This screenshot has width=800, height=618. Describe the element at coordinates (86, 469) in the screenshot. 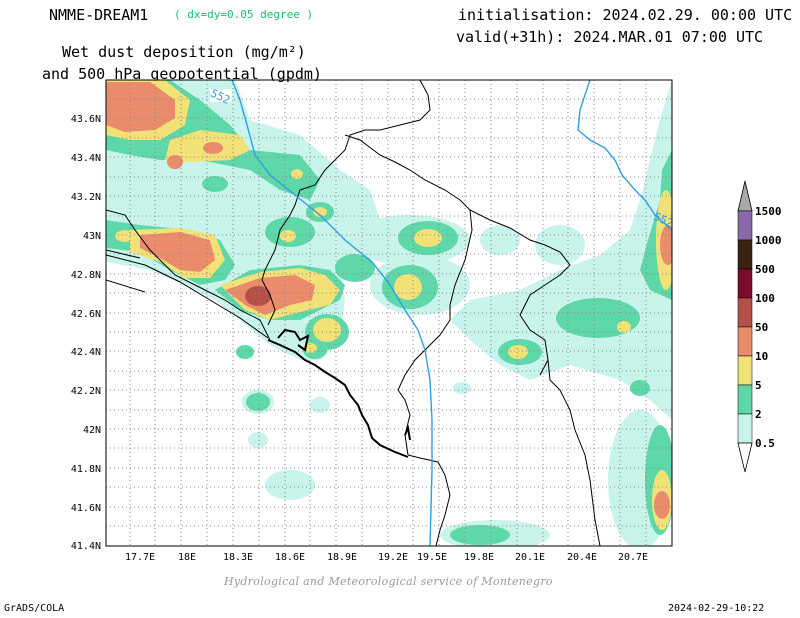

I see `lat-tick: 41.8N` at that location.